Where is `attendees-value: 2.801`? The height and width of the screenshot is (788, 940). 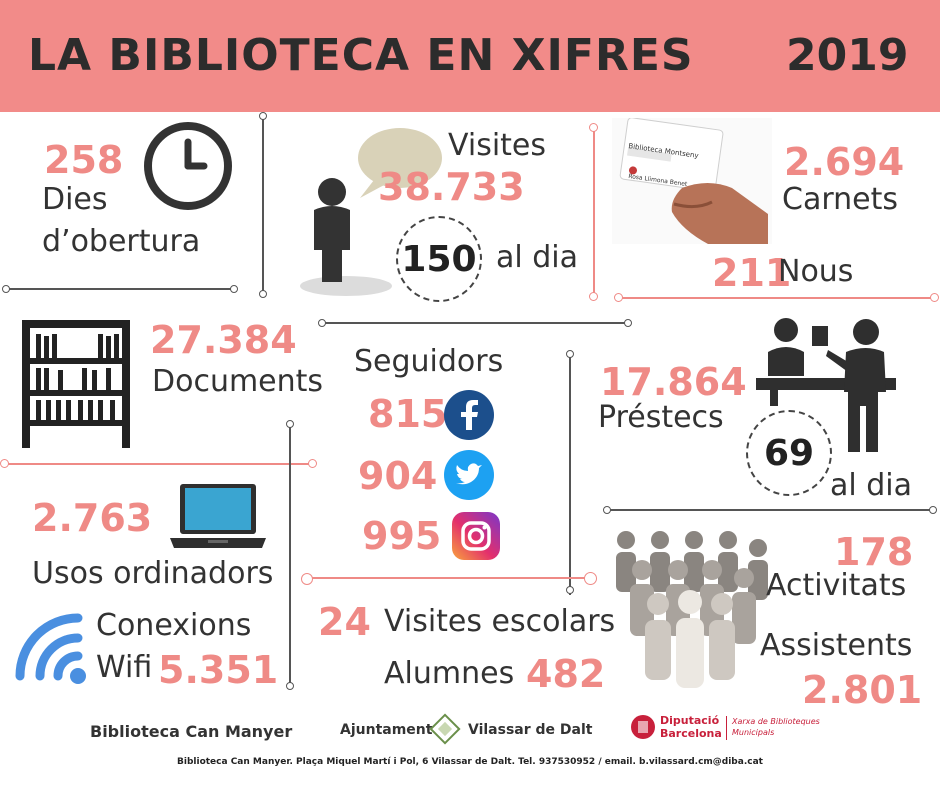 attendees-value: 2.801 is located at coordinates (862, 690).